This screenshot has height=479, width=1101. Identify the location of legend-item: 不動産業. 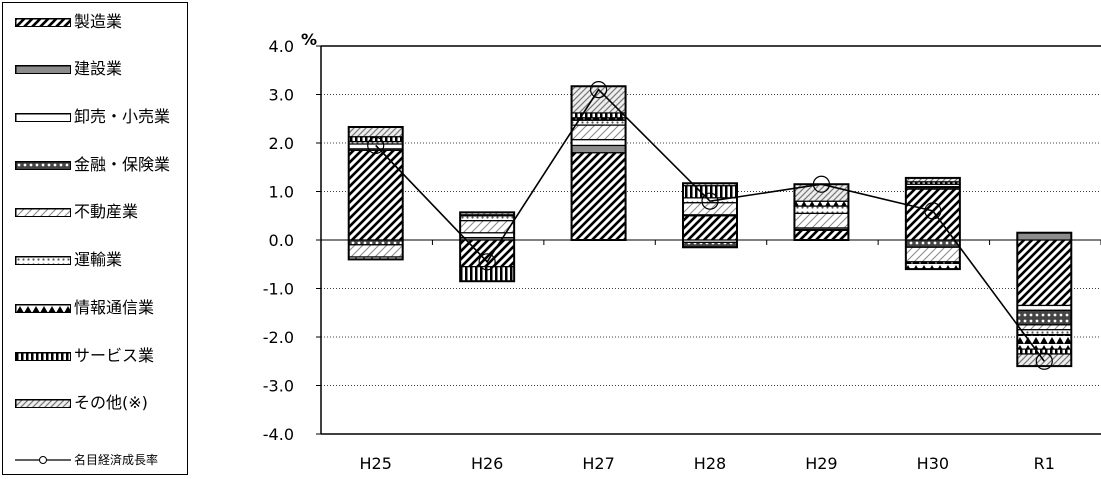
(76, 212).